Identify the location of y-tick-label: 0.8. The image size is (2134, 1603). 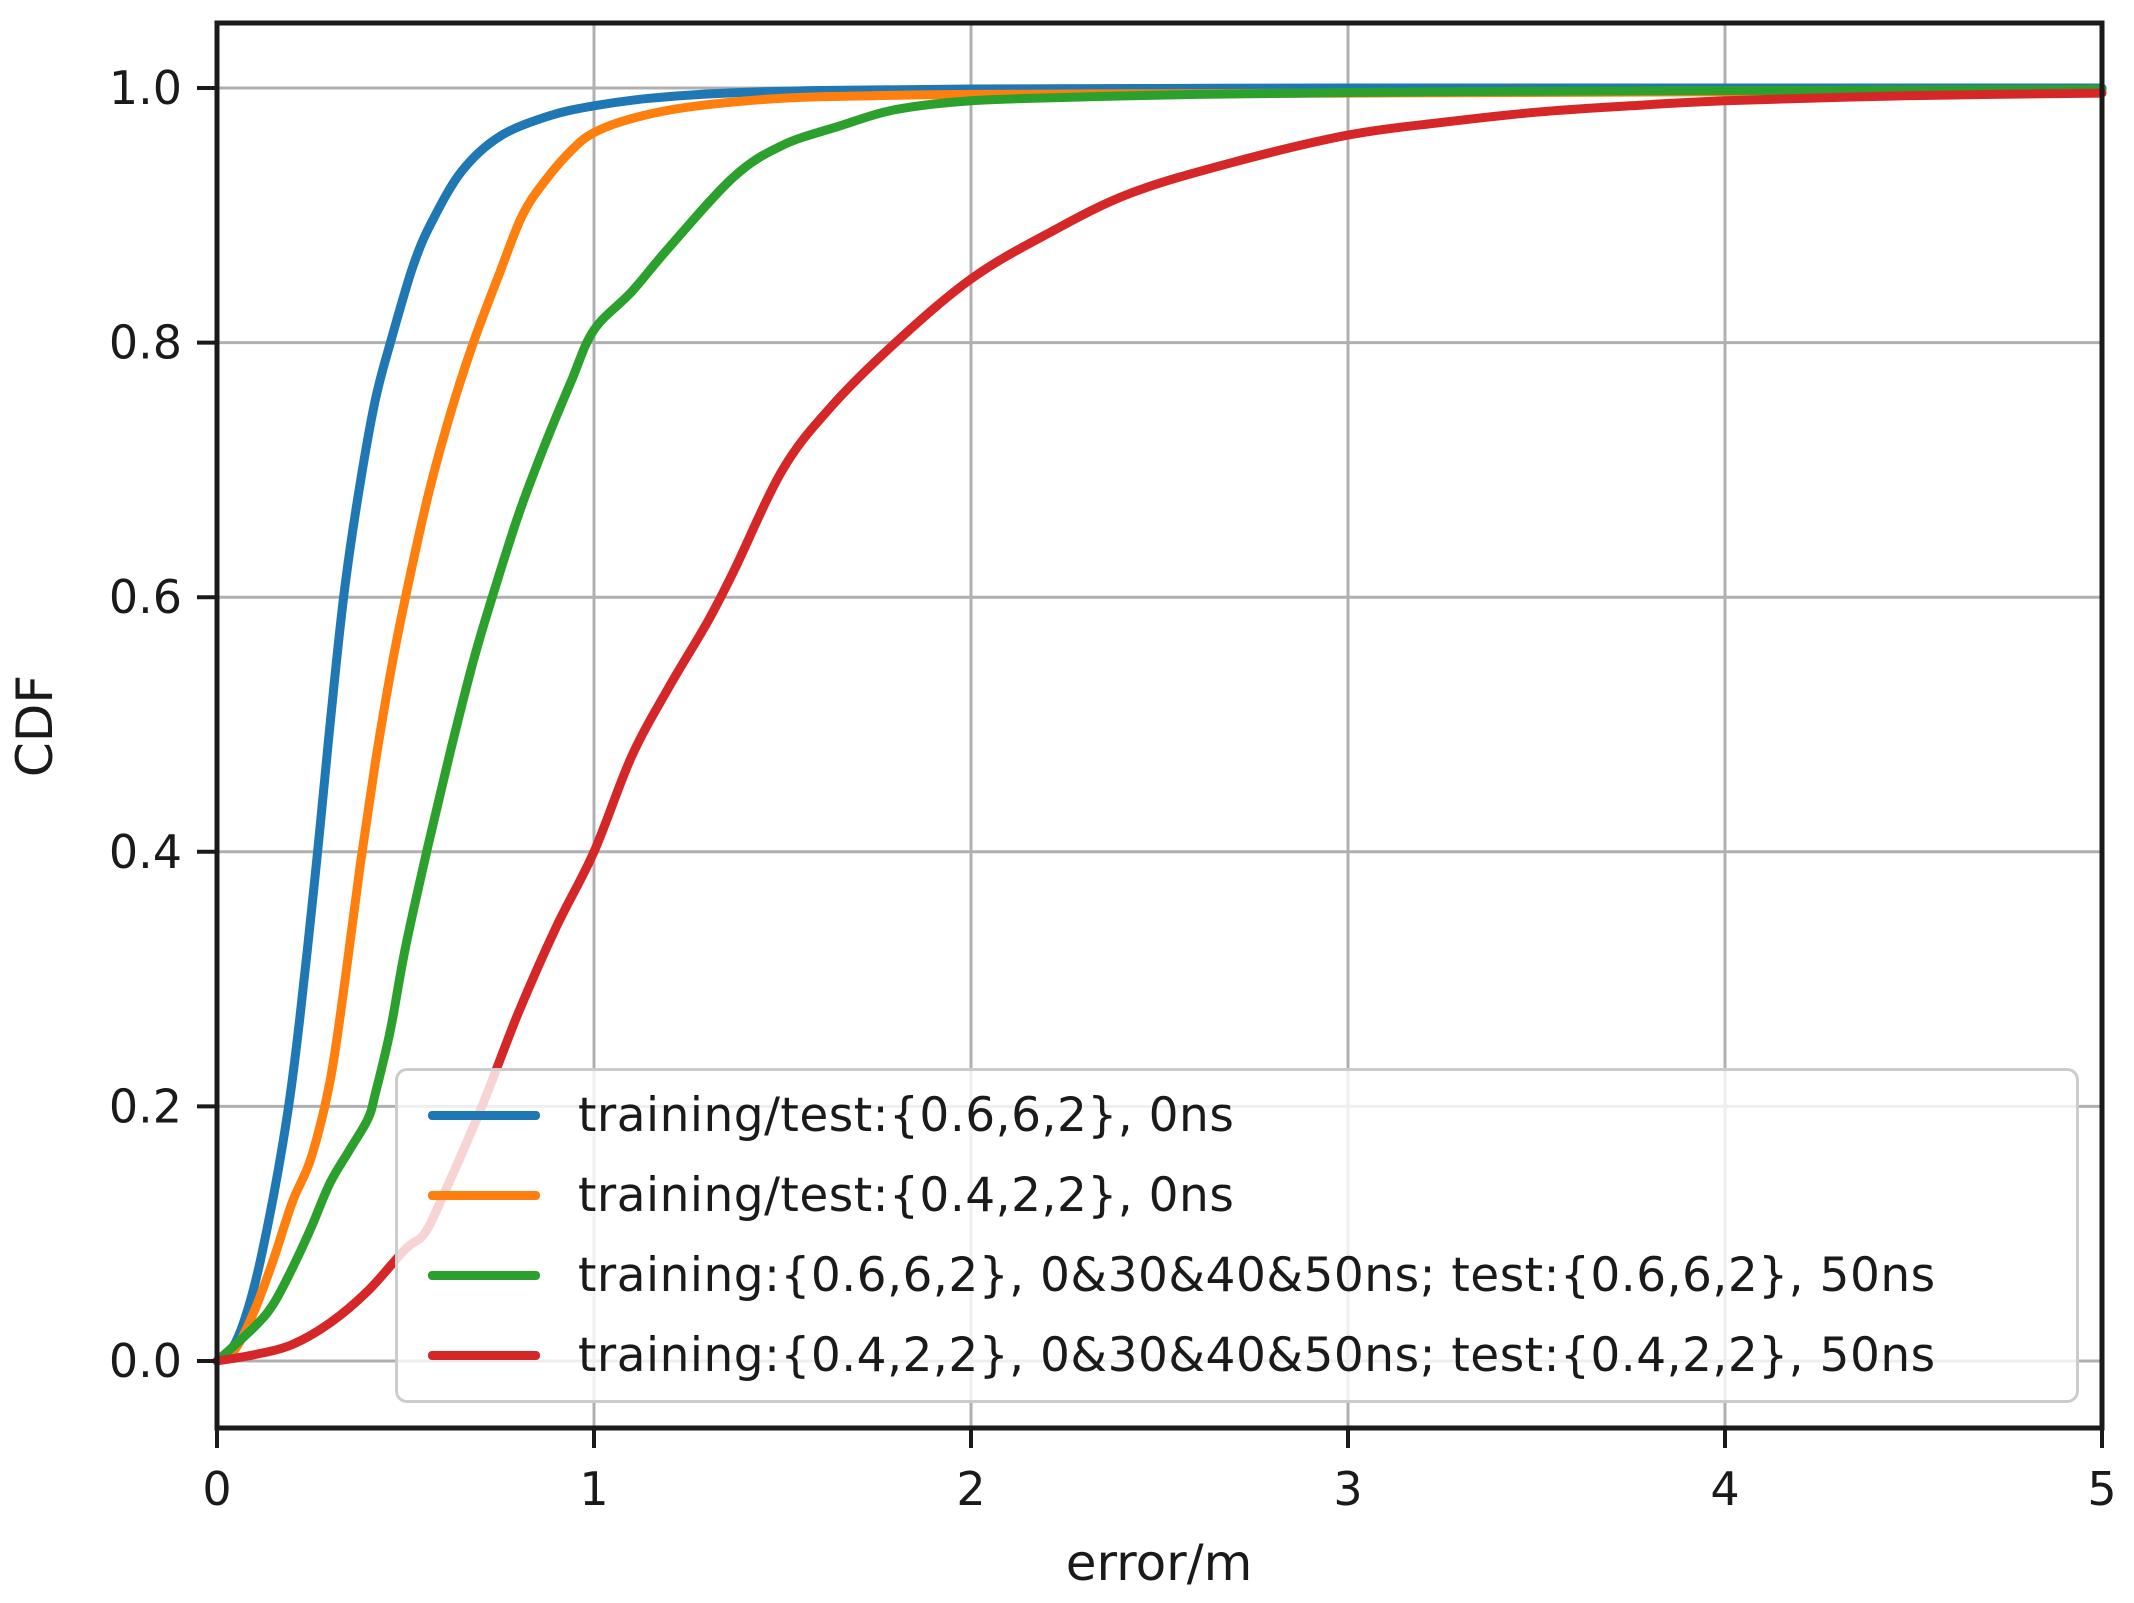
(145, 343).